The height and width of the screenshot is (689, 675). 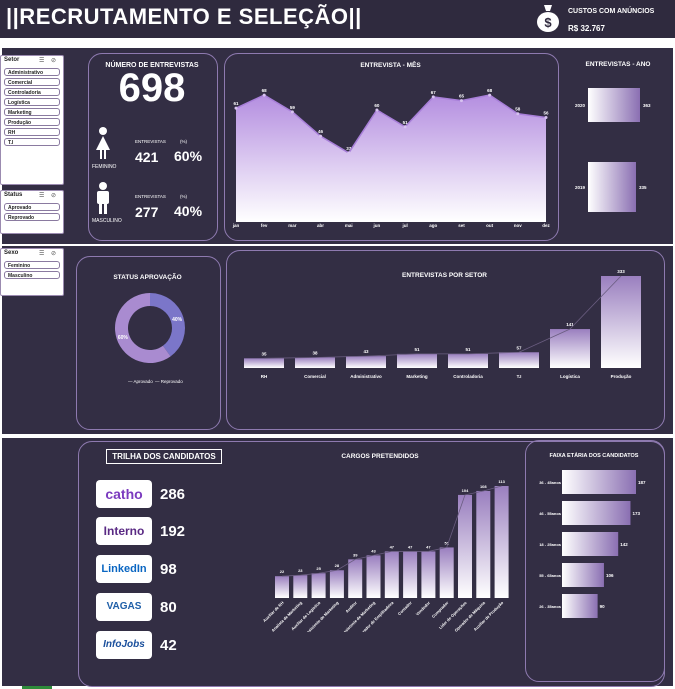 I want to click on slicer-item-feminino: Feminino, so click(x=32, y=265).